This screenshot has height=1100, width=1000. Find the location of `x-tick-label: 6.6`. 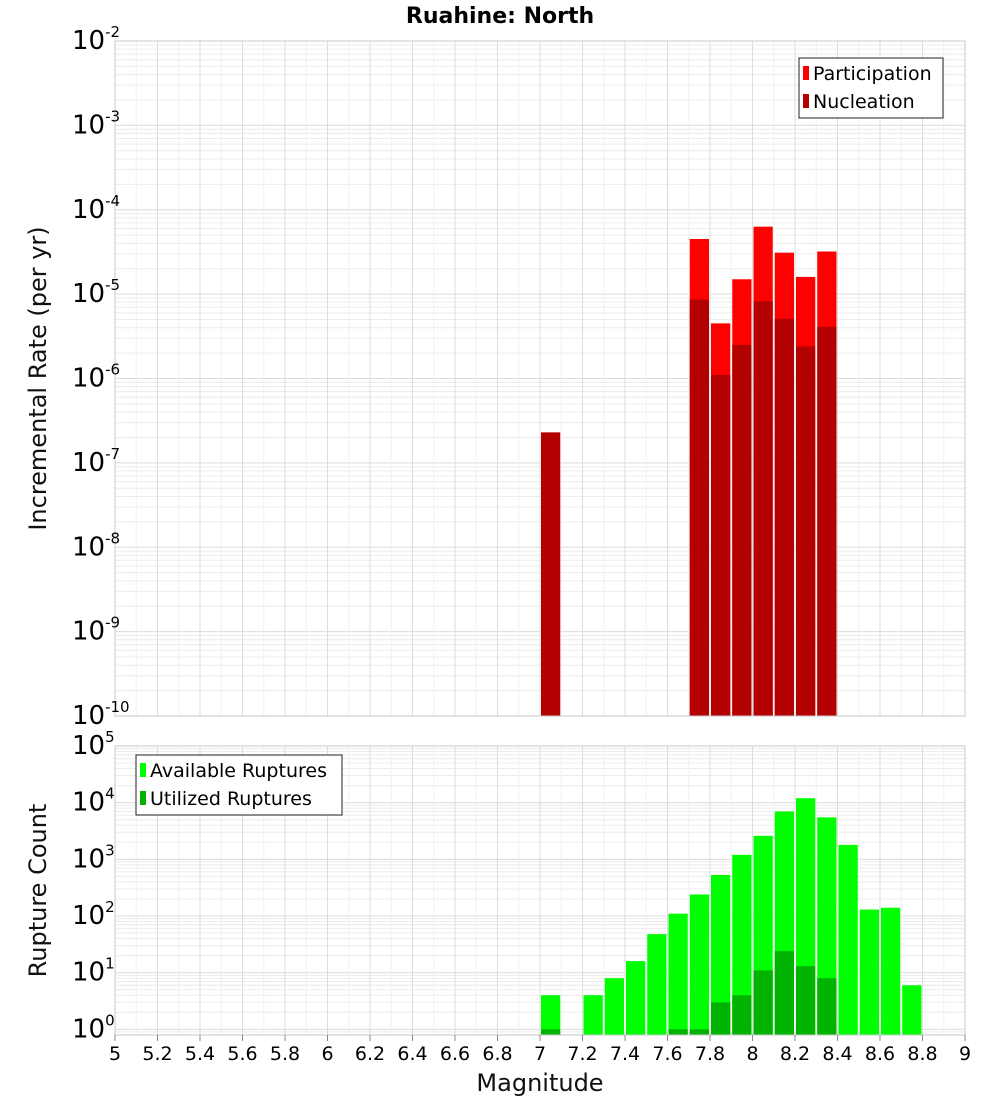

x-tick-label: 6.6 is located at coordinates (455, 1054).